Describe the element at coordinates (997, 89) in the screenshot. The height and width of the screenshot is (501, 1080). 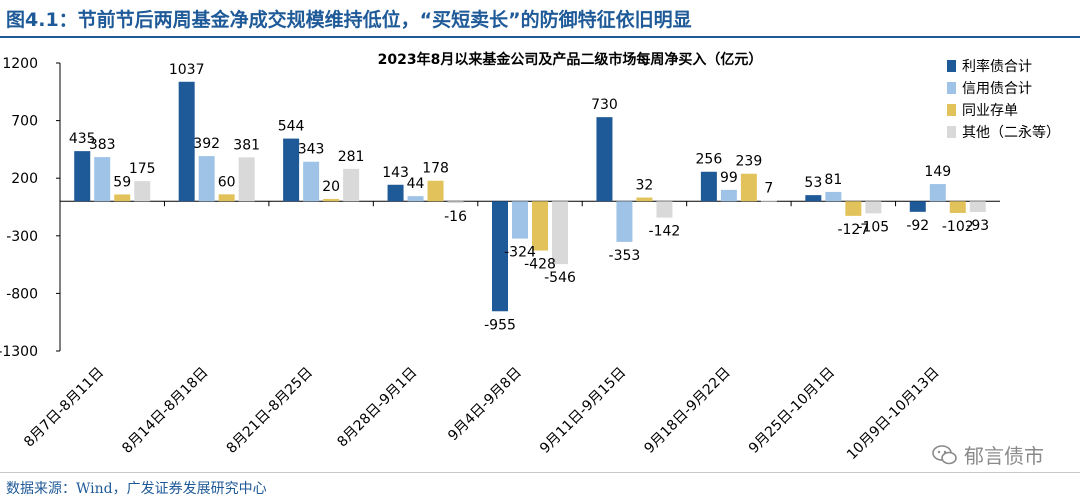
I see `legend-label: 信用债合计` at that location.